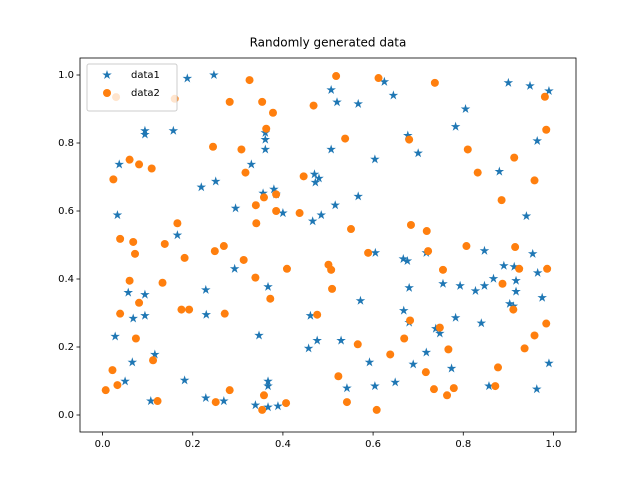 The width and height of the screenshot is (640, 480). Describe the element at coordinates (66, 347) in the screenshot. I see `y-tick-label: 0.2` at that location.